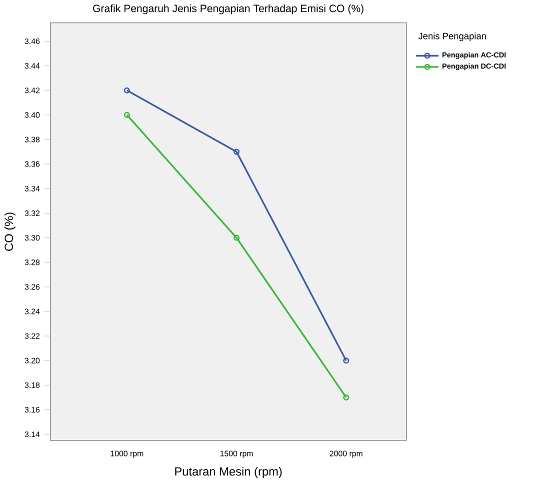  What do you see at coordinates (228, 9) in the screenshot?
I see `chart-title: Grafik Pengaruh Jenis Pengapian Terhadap Emisi CO (%)` at bounding box center [228, 9].